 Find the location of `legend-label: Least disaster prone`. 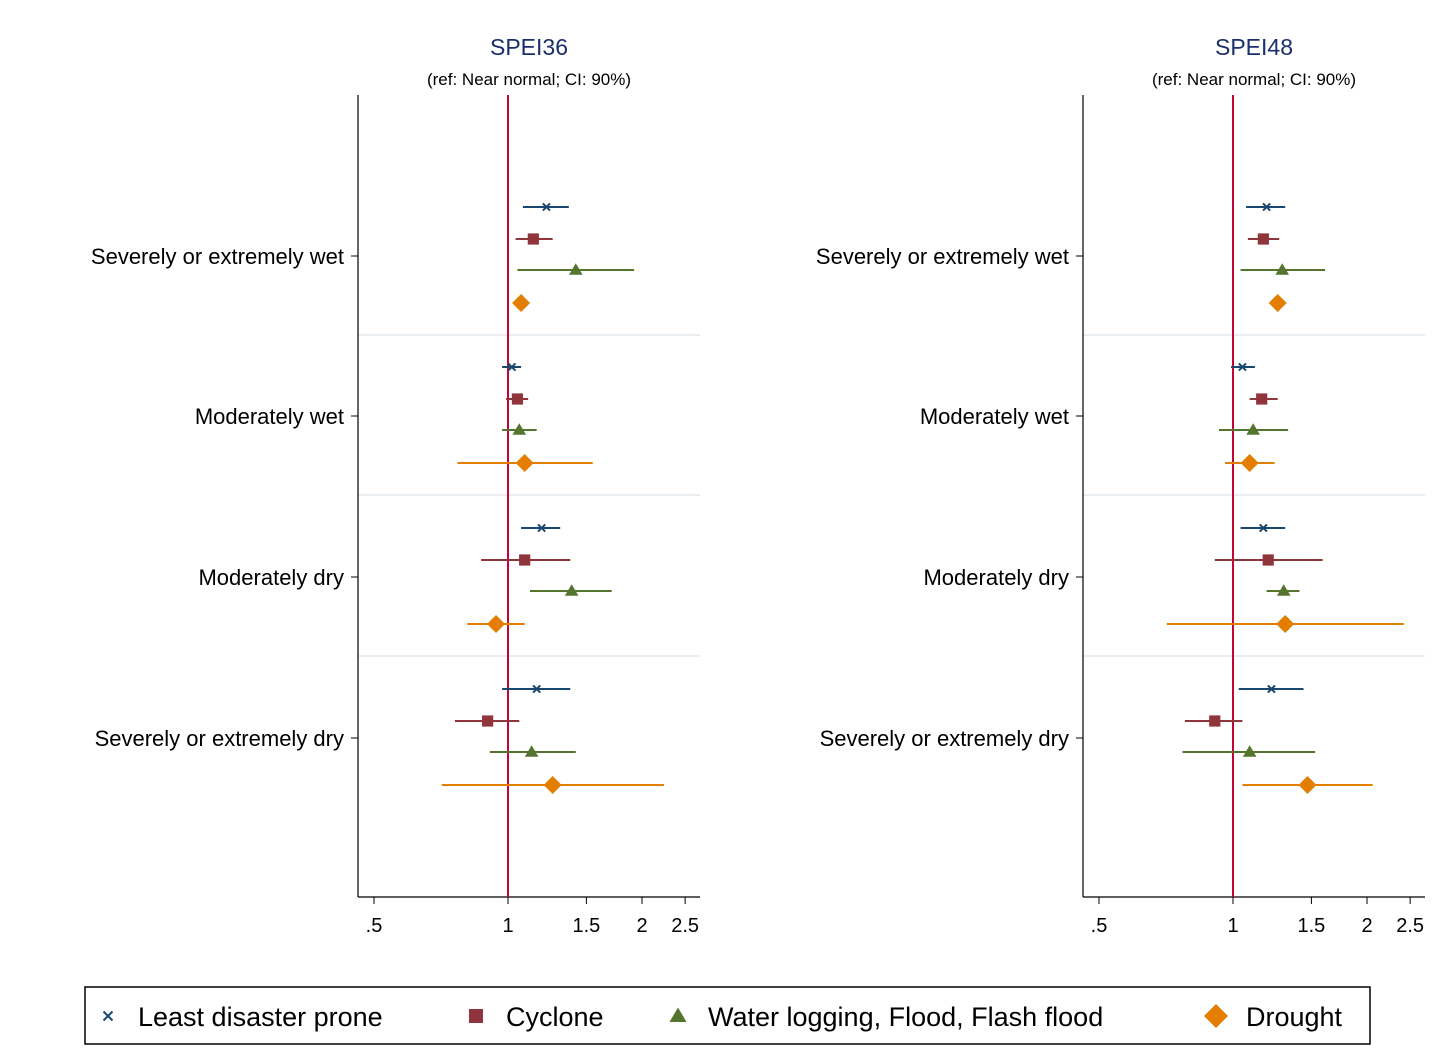

legend-label: Least disaster prone is located at coordinates (260, 1017).